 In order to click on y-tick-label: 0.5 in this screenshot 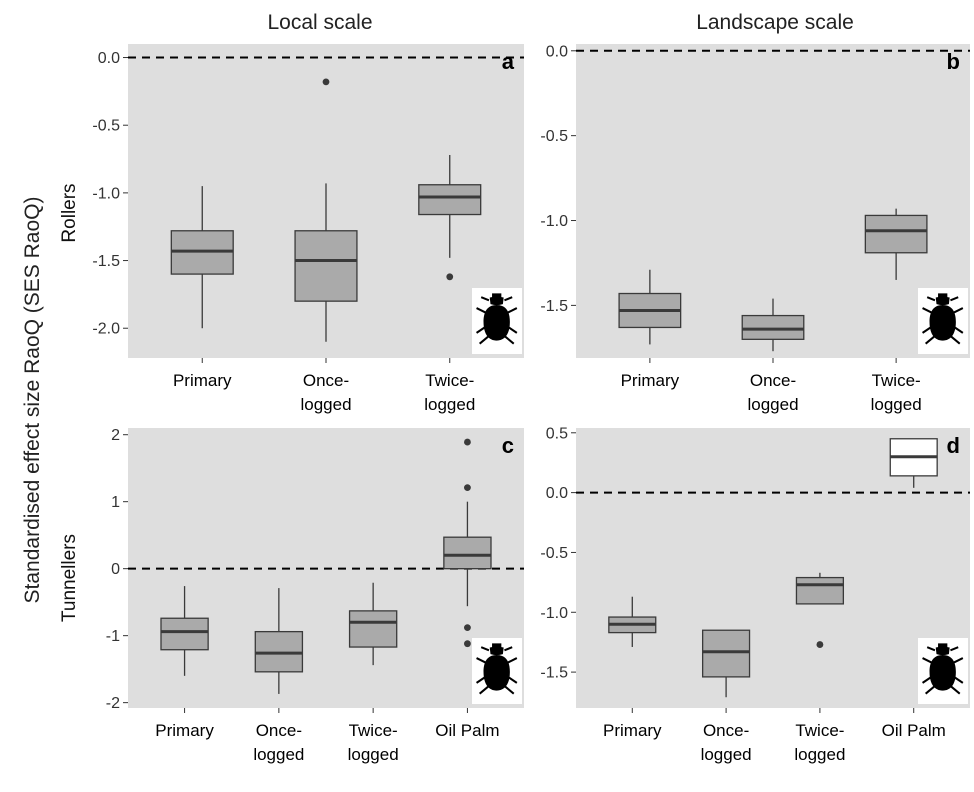, I will do `click(557, 433)`.